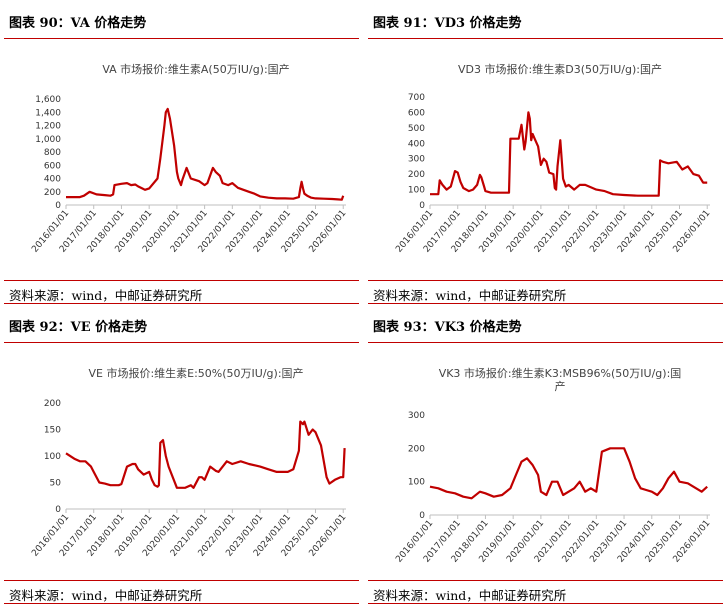 The image size is (723, 606). Describe the element at coordinates (195, 373) in the screenshot. I see `chart-title: VE 市场报价:维生素E:50%(50万IU/g):国产` at that location.